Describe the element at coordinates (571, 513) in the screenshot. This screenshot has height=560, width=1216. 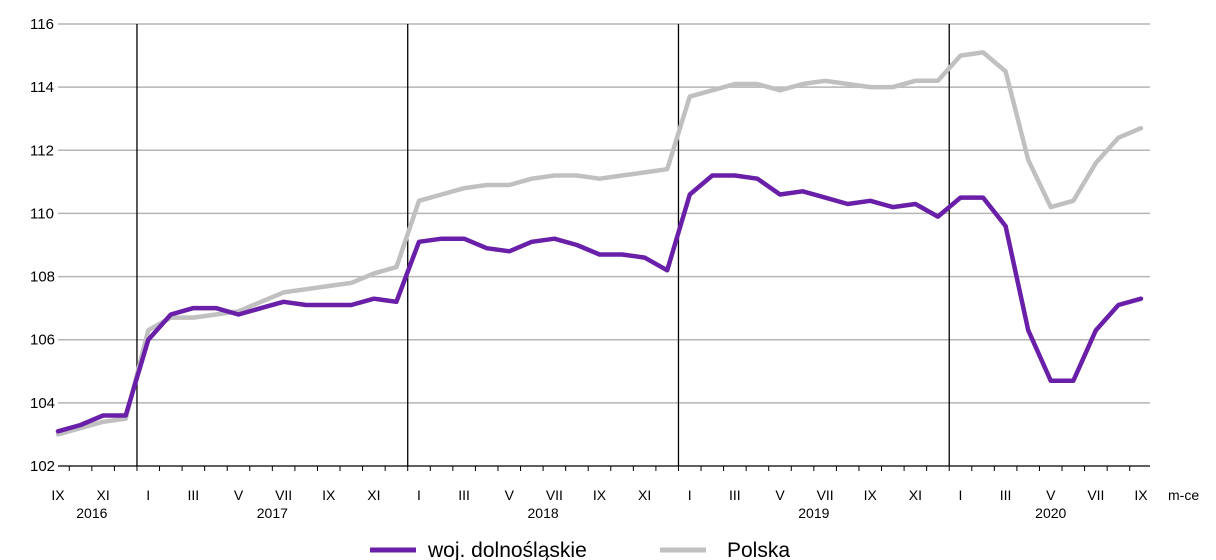
I see `year-labels: 2016 2017 2018 2019 2020` at that location.